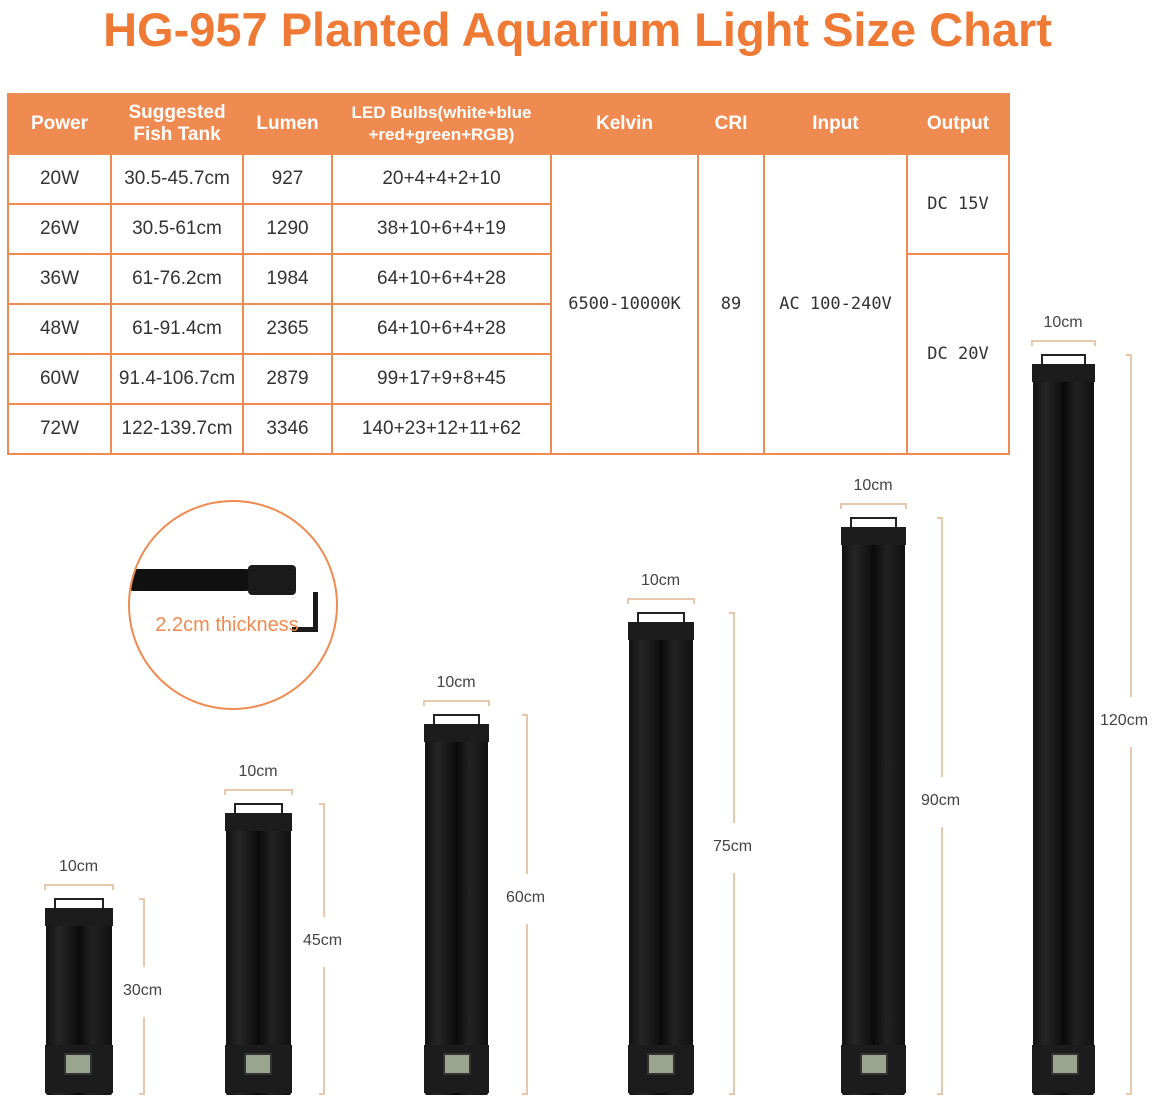 Image resolution: width=1155 pixels, height=1107 pixels. What do you see at coordinates (177, 279) in the screenshot?
I see `table-cell: 61-76.2cm` at bounding box center [177, 279].